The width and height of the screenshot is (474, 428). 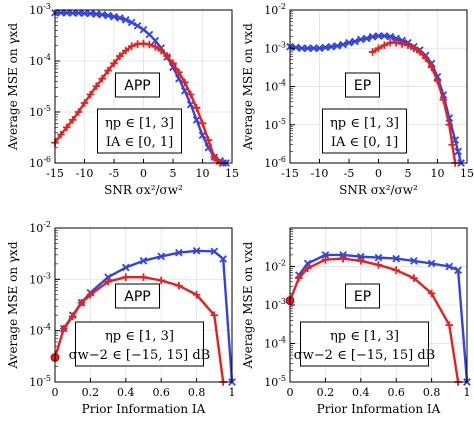 What do you see at coordinates (139, 123) in the screenshot?
I see `annotation-line: ηp ∈ [1, 3]` at bounding box center [139, 123].